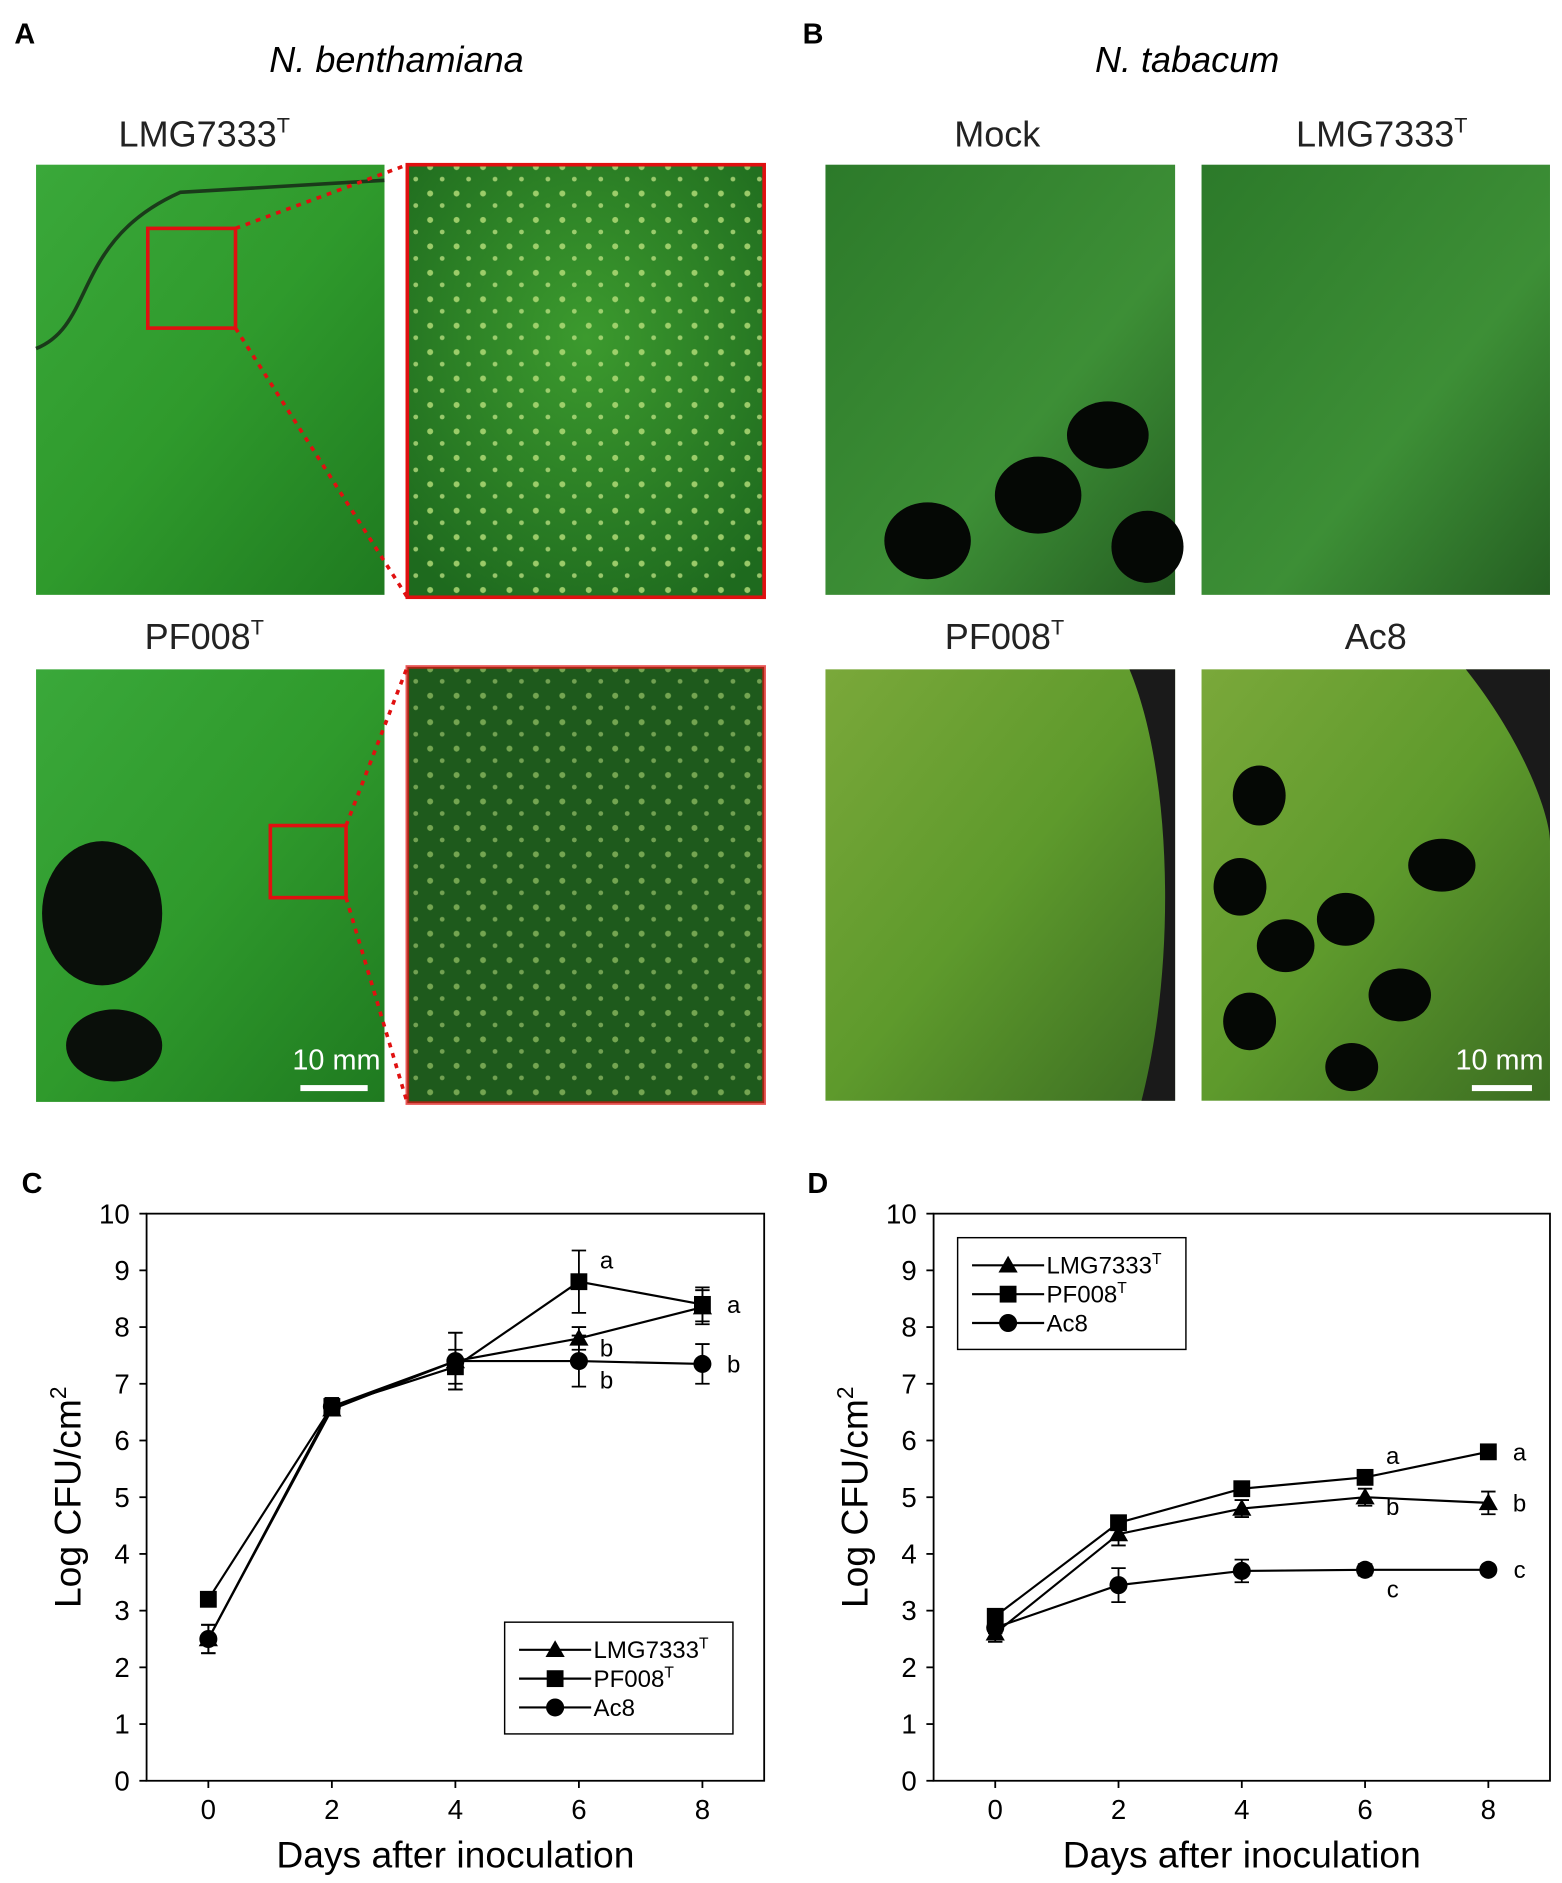 The width and height of the screenshot is (1562, 1883). I want to click on photo-label: Mock, so click(997, 134).